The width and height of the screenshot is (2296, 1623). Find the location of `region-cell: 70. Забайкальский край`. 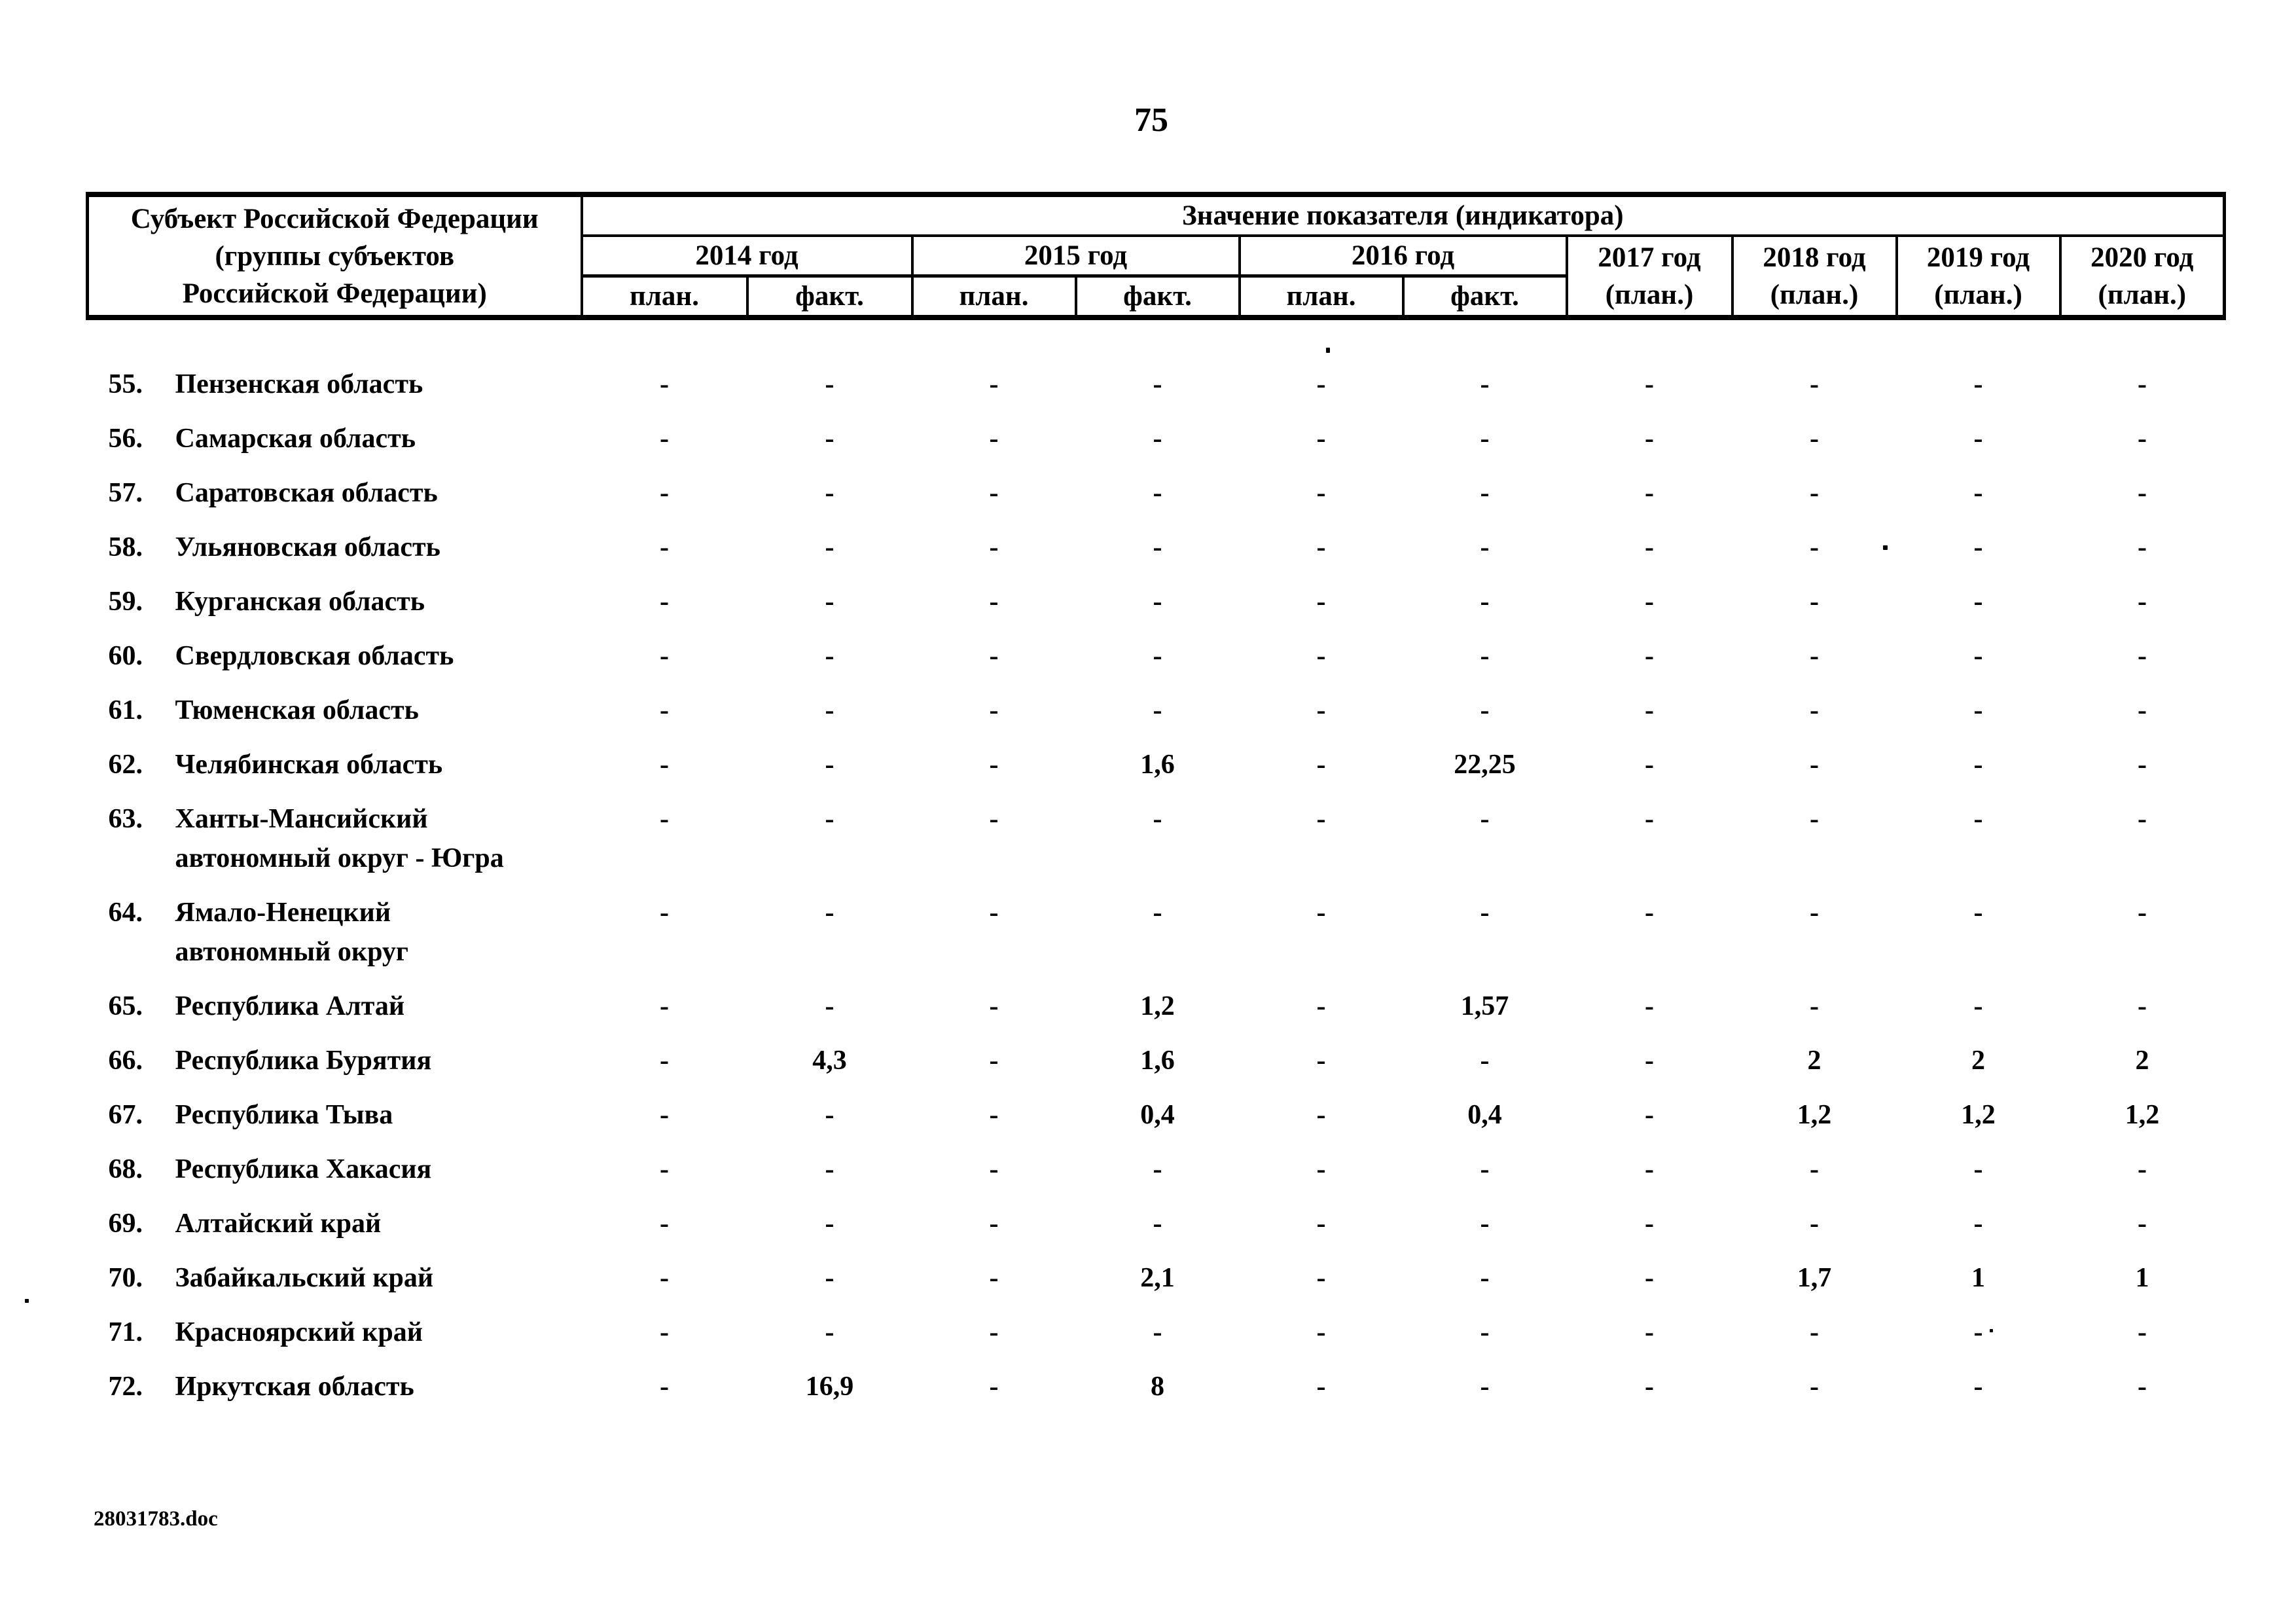

region-cell: 70. Забайкальский край is located at coordinates (335, 1285).